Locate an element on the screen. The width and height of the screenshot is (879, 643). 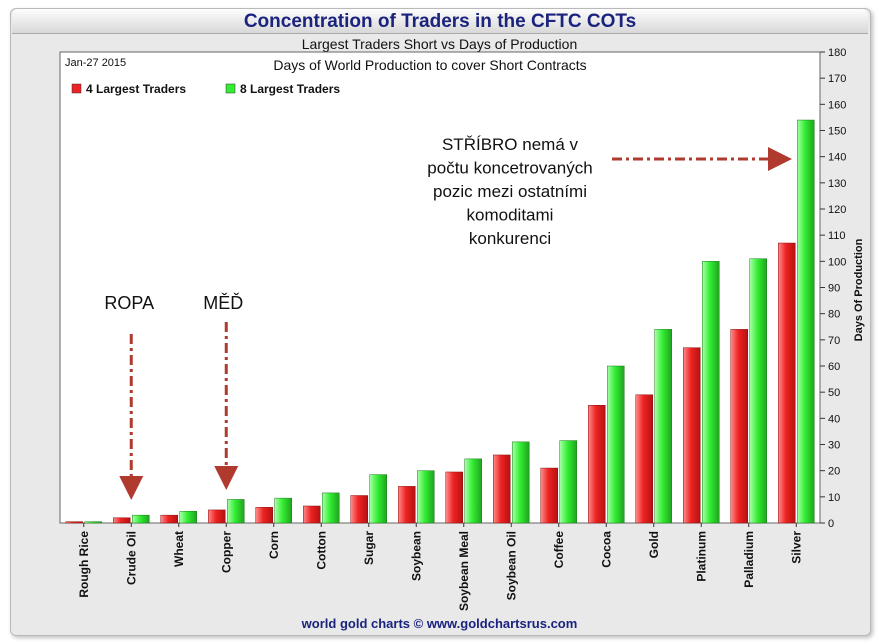
x-tick-label: Crude Oil is located at coordinates (131, 558).